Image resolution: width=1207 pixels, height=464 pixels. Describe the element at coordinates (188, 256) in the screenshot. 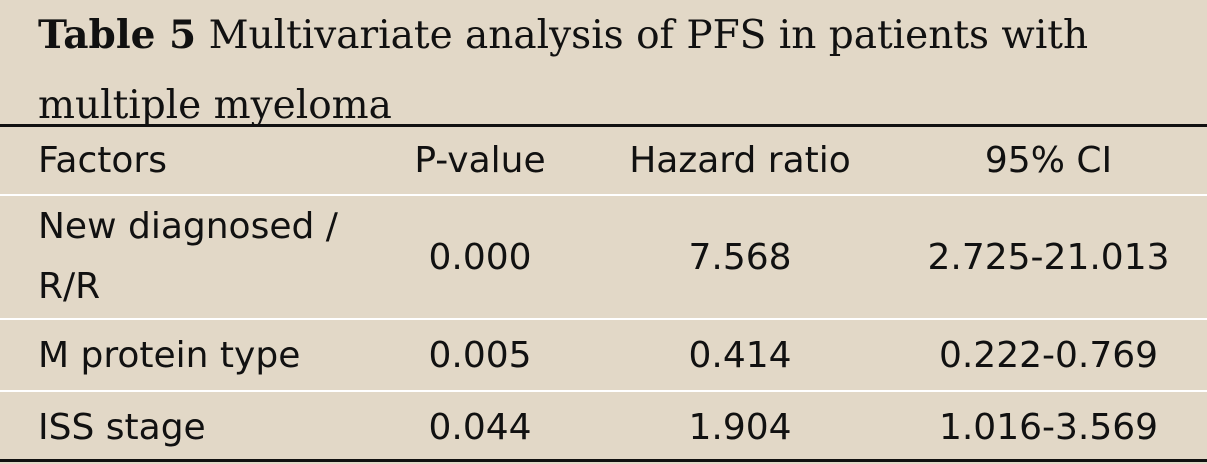

I see `cell-factor-text: New diagnosed / R/R` at that location.